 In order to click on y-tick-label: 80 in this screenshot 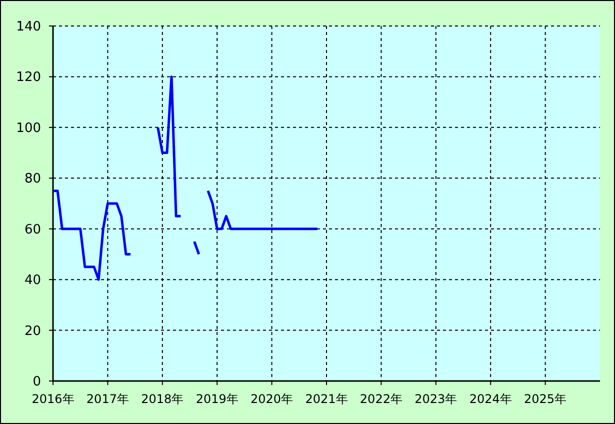, I will do `click(32, 179)`.